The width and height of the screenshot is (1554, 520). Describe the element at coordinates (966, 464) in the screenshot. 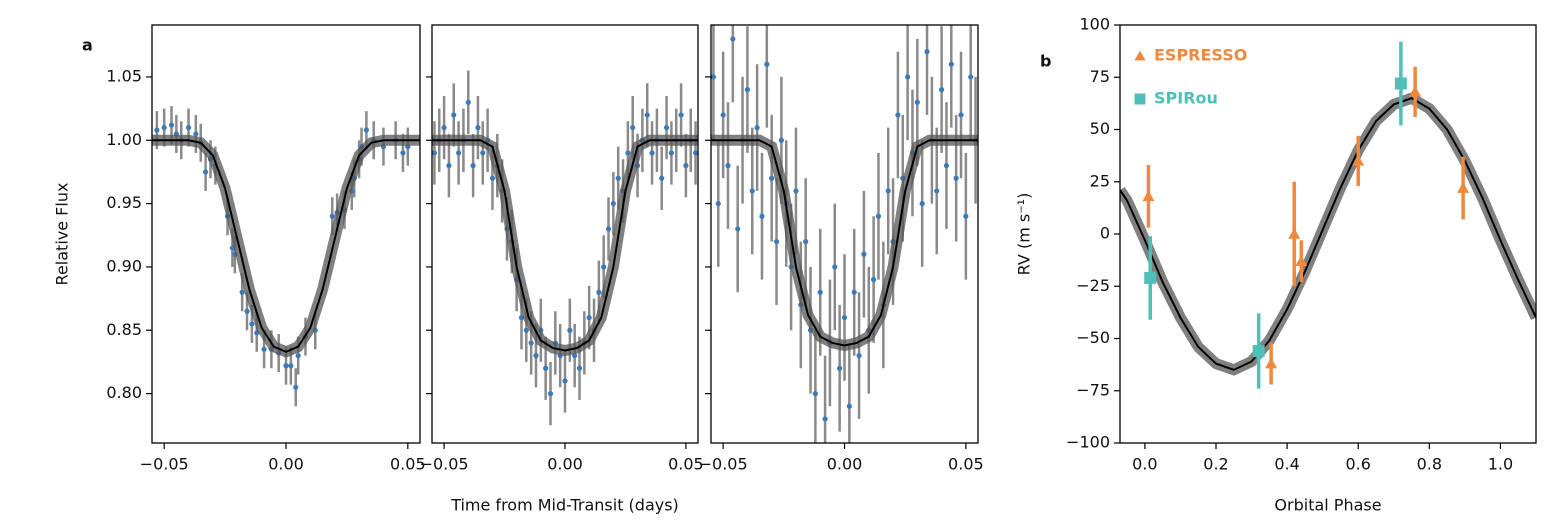

I see `x-tick-label: 0.05` at that location.